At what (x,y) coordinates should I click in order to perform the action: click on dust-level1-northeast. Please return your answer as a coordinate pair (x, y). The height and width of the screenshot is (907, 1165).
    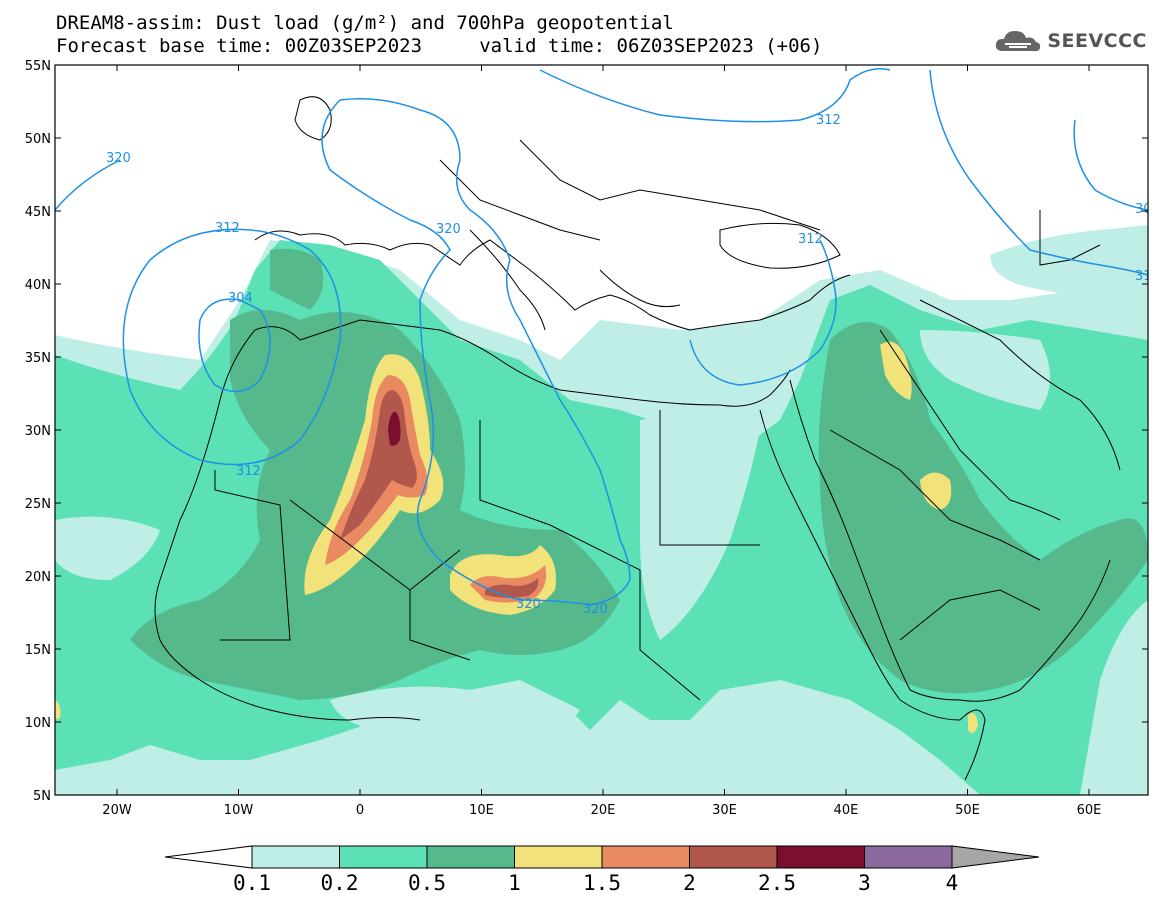
    Looking at the image, I should click on (1069, 262).